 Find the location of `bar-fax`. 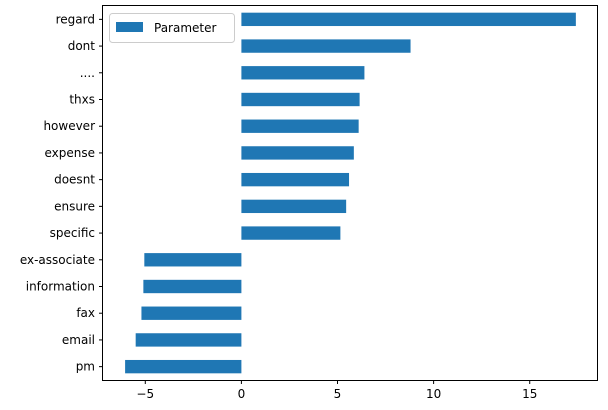

bar-fax is located at coordinates (191, 313).